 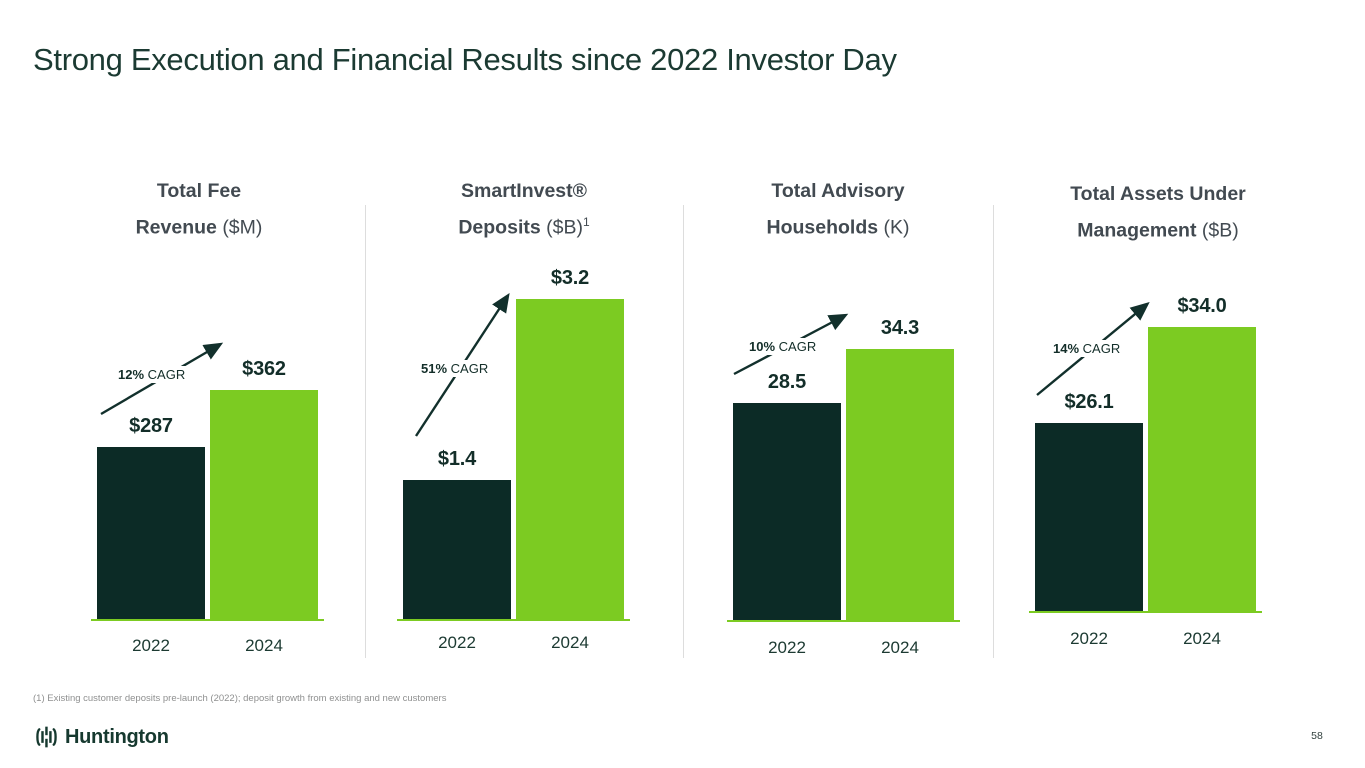 I want to click on value-label-2024: $362, so click(x=264, y=369).